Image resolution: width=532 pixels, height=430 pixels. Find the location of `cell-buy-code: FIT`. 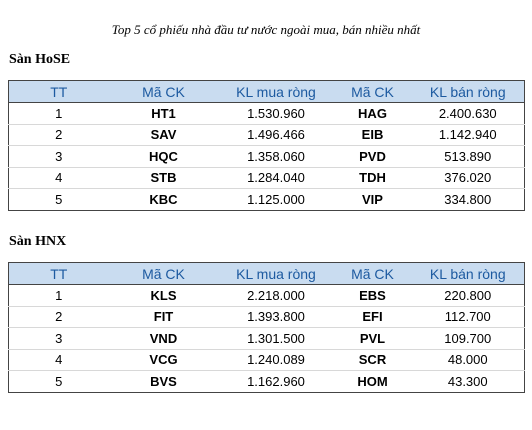

cell-buy-code: FIT is located at coordinates (163, 316).